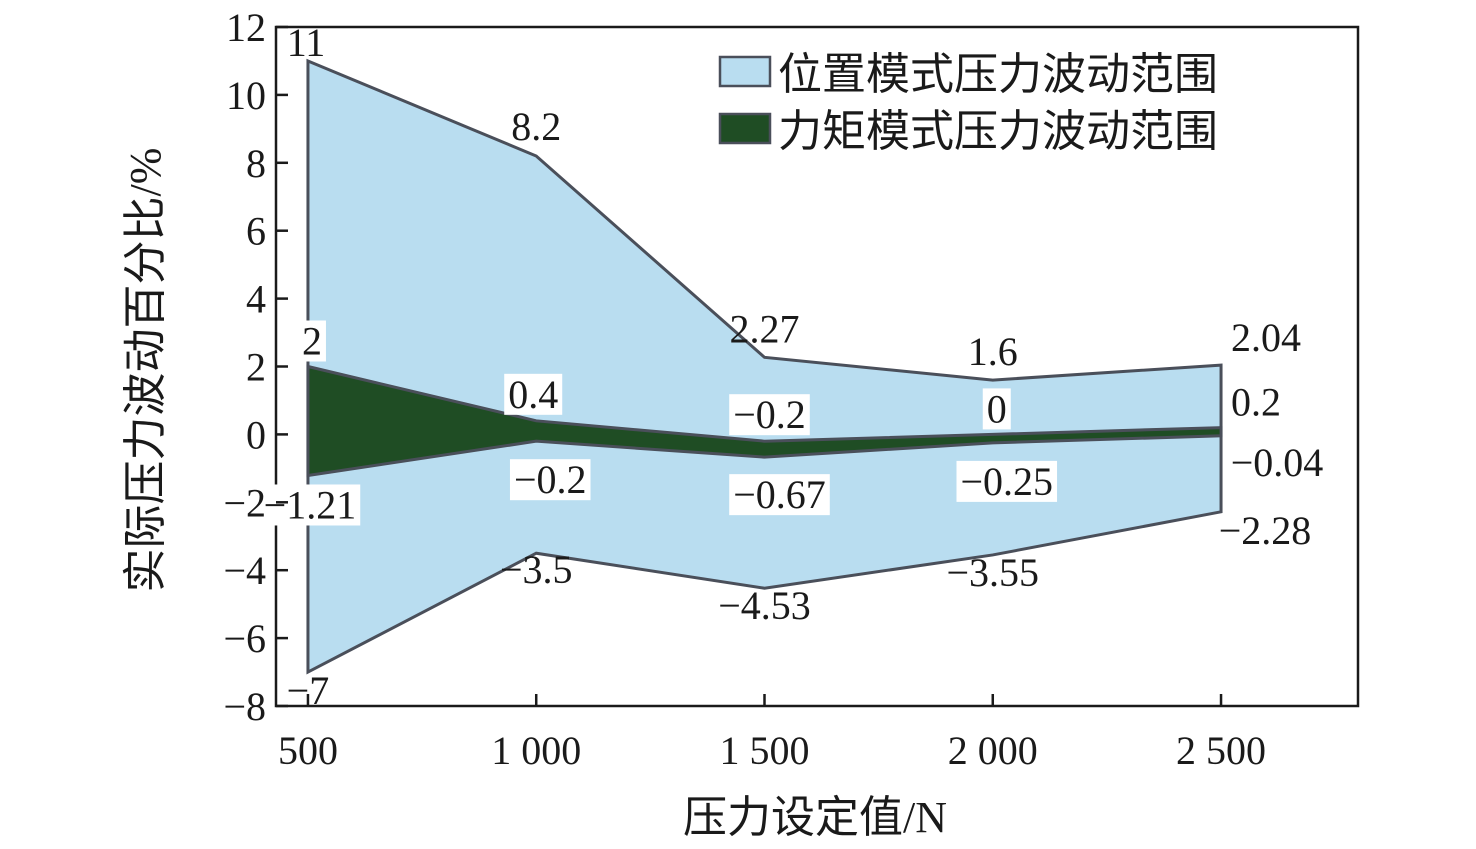 This screenshot has width=1476, height=849. Describe the element at coordinates (764, 328) in the screenshot. I see `data-label-s1-upper-3: 2.27` at that location.